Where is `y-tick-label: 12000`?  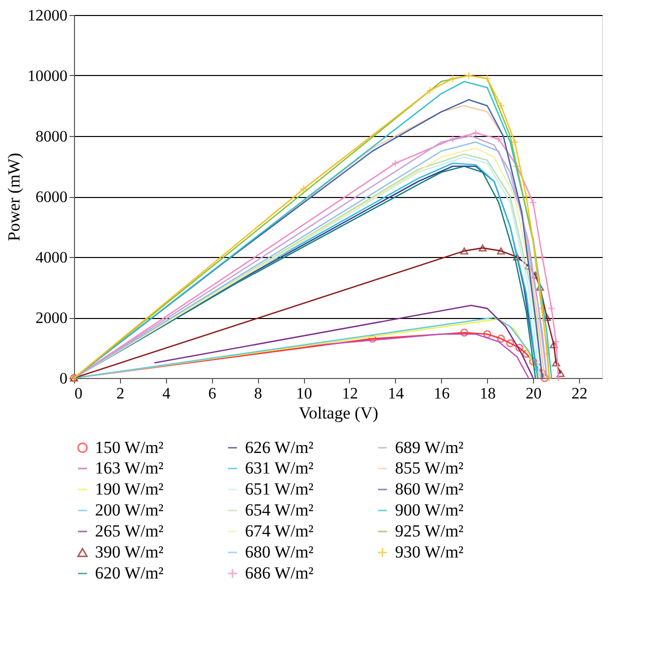 y-tick-label: 12000 is located at coordinates (48, 16).